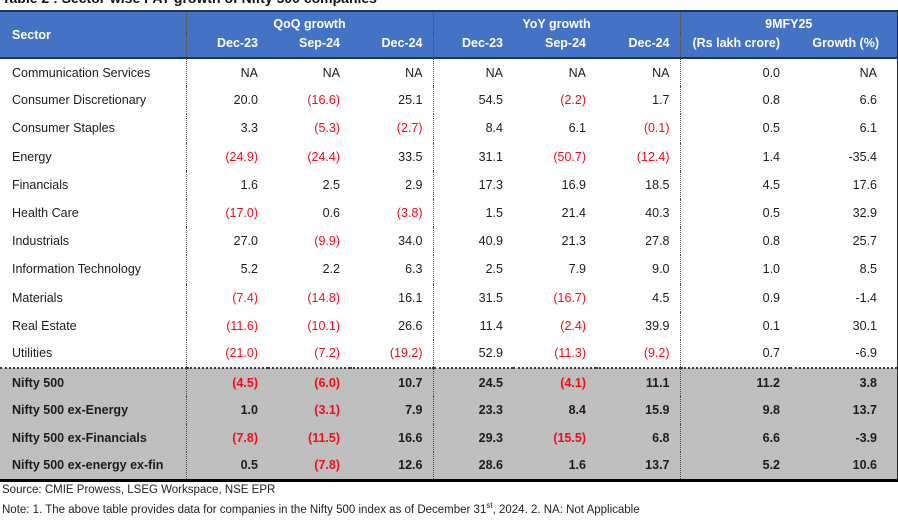 Image resolution: width=898 pixels, height=520 pixels. Describe the element at coordinates (844, 354) in the screenshot. I see `value-cell: -6.9` at that location.